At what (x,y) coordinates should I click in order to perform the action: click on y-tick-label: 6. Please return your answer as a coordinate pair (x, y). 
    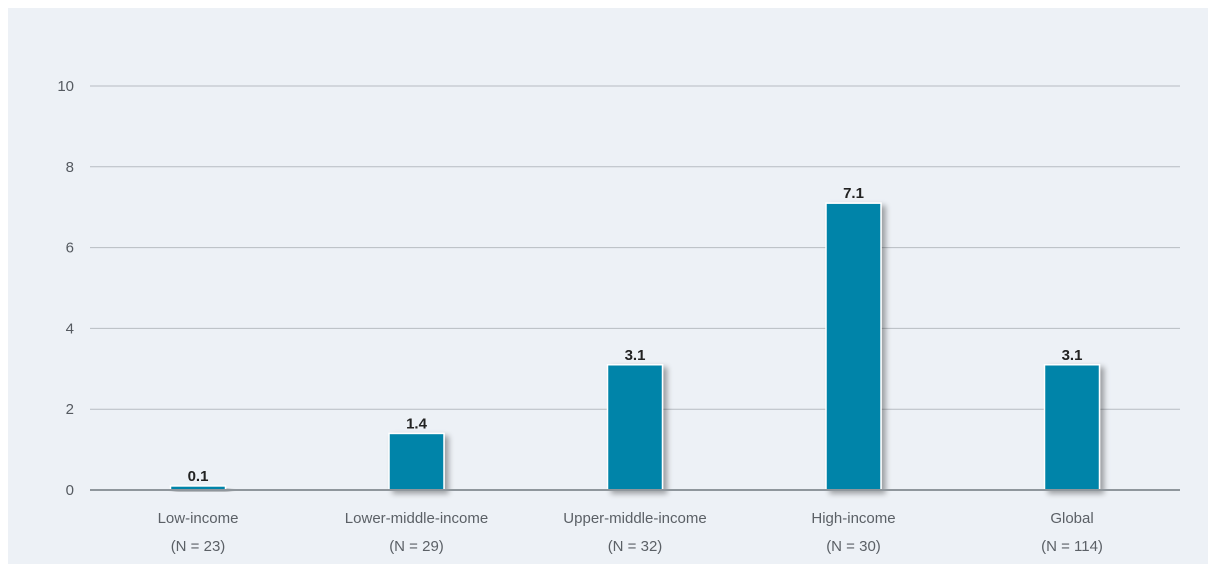
    Looking at the image, I should click on (70, 248).